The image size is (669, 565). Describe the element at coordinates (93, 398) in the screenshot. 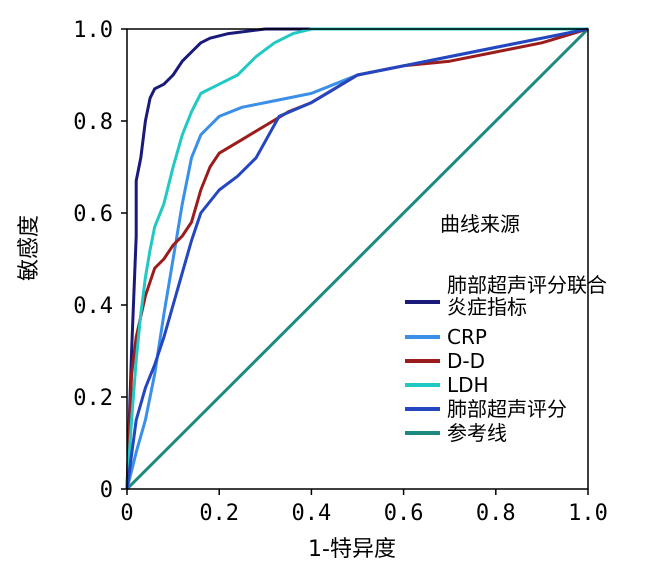

I see `y-tick-label: 0.2` at that location.